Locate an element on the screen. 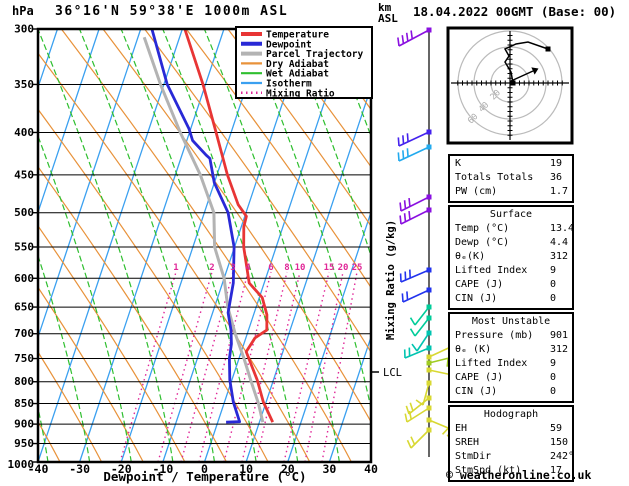 This screenshot has width=629, height=486. storm-motion-arrow is located at coordinates (522, 76).